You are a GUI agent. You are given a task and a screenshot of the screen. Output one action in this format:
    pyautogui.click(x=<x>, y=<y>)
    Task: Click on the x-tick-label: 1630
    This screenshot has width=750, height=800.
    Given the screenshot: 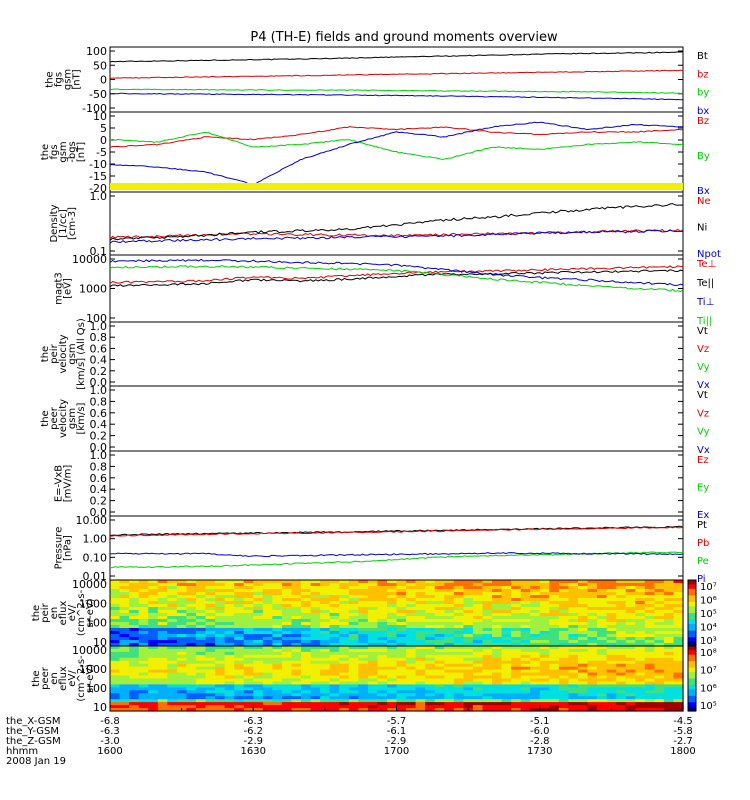 What is the action you would take?
    pyautogui.click(x=253, y=751)
    